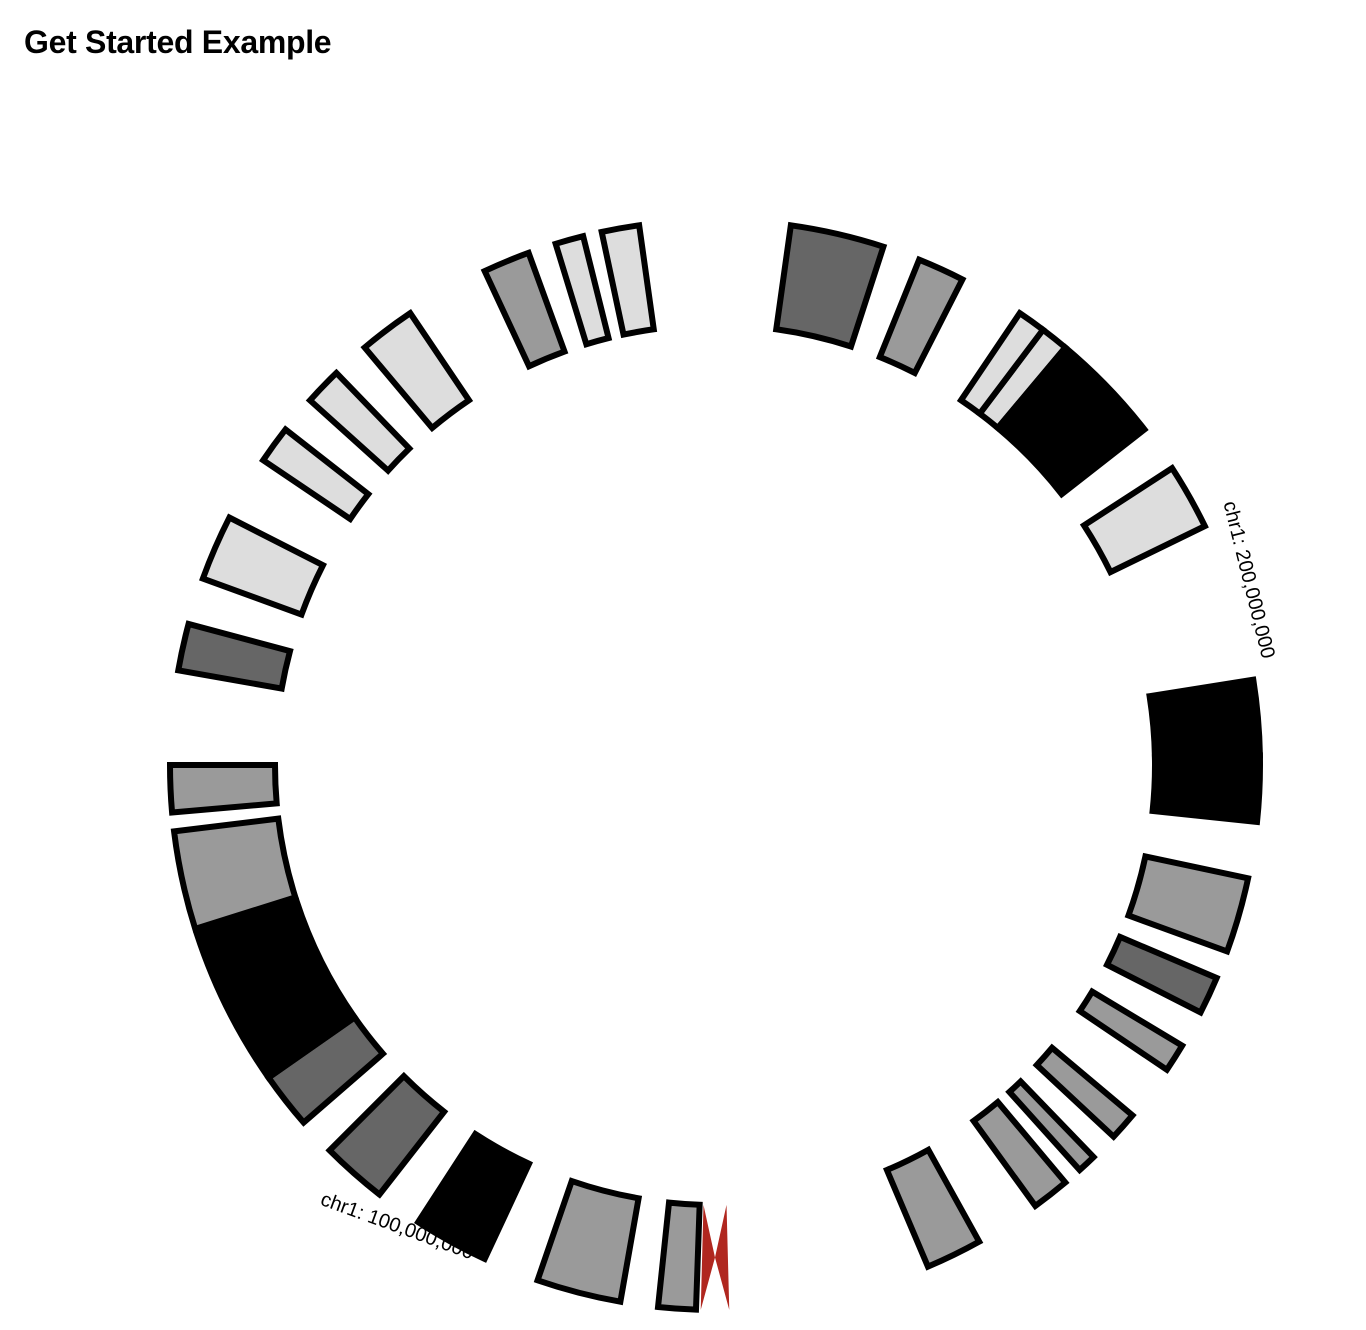 This screenshot has width=1366, height=1330. Describe the element at coordinates (1249, 580) in the screenshot. I see `tick-label-200m: chr1: 200,000,000` at that location.